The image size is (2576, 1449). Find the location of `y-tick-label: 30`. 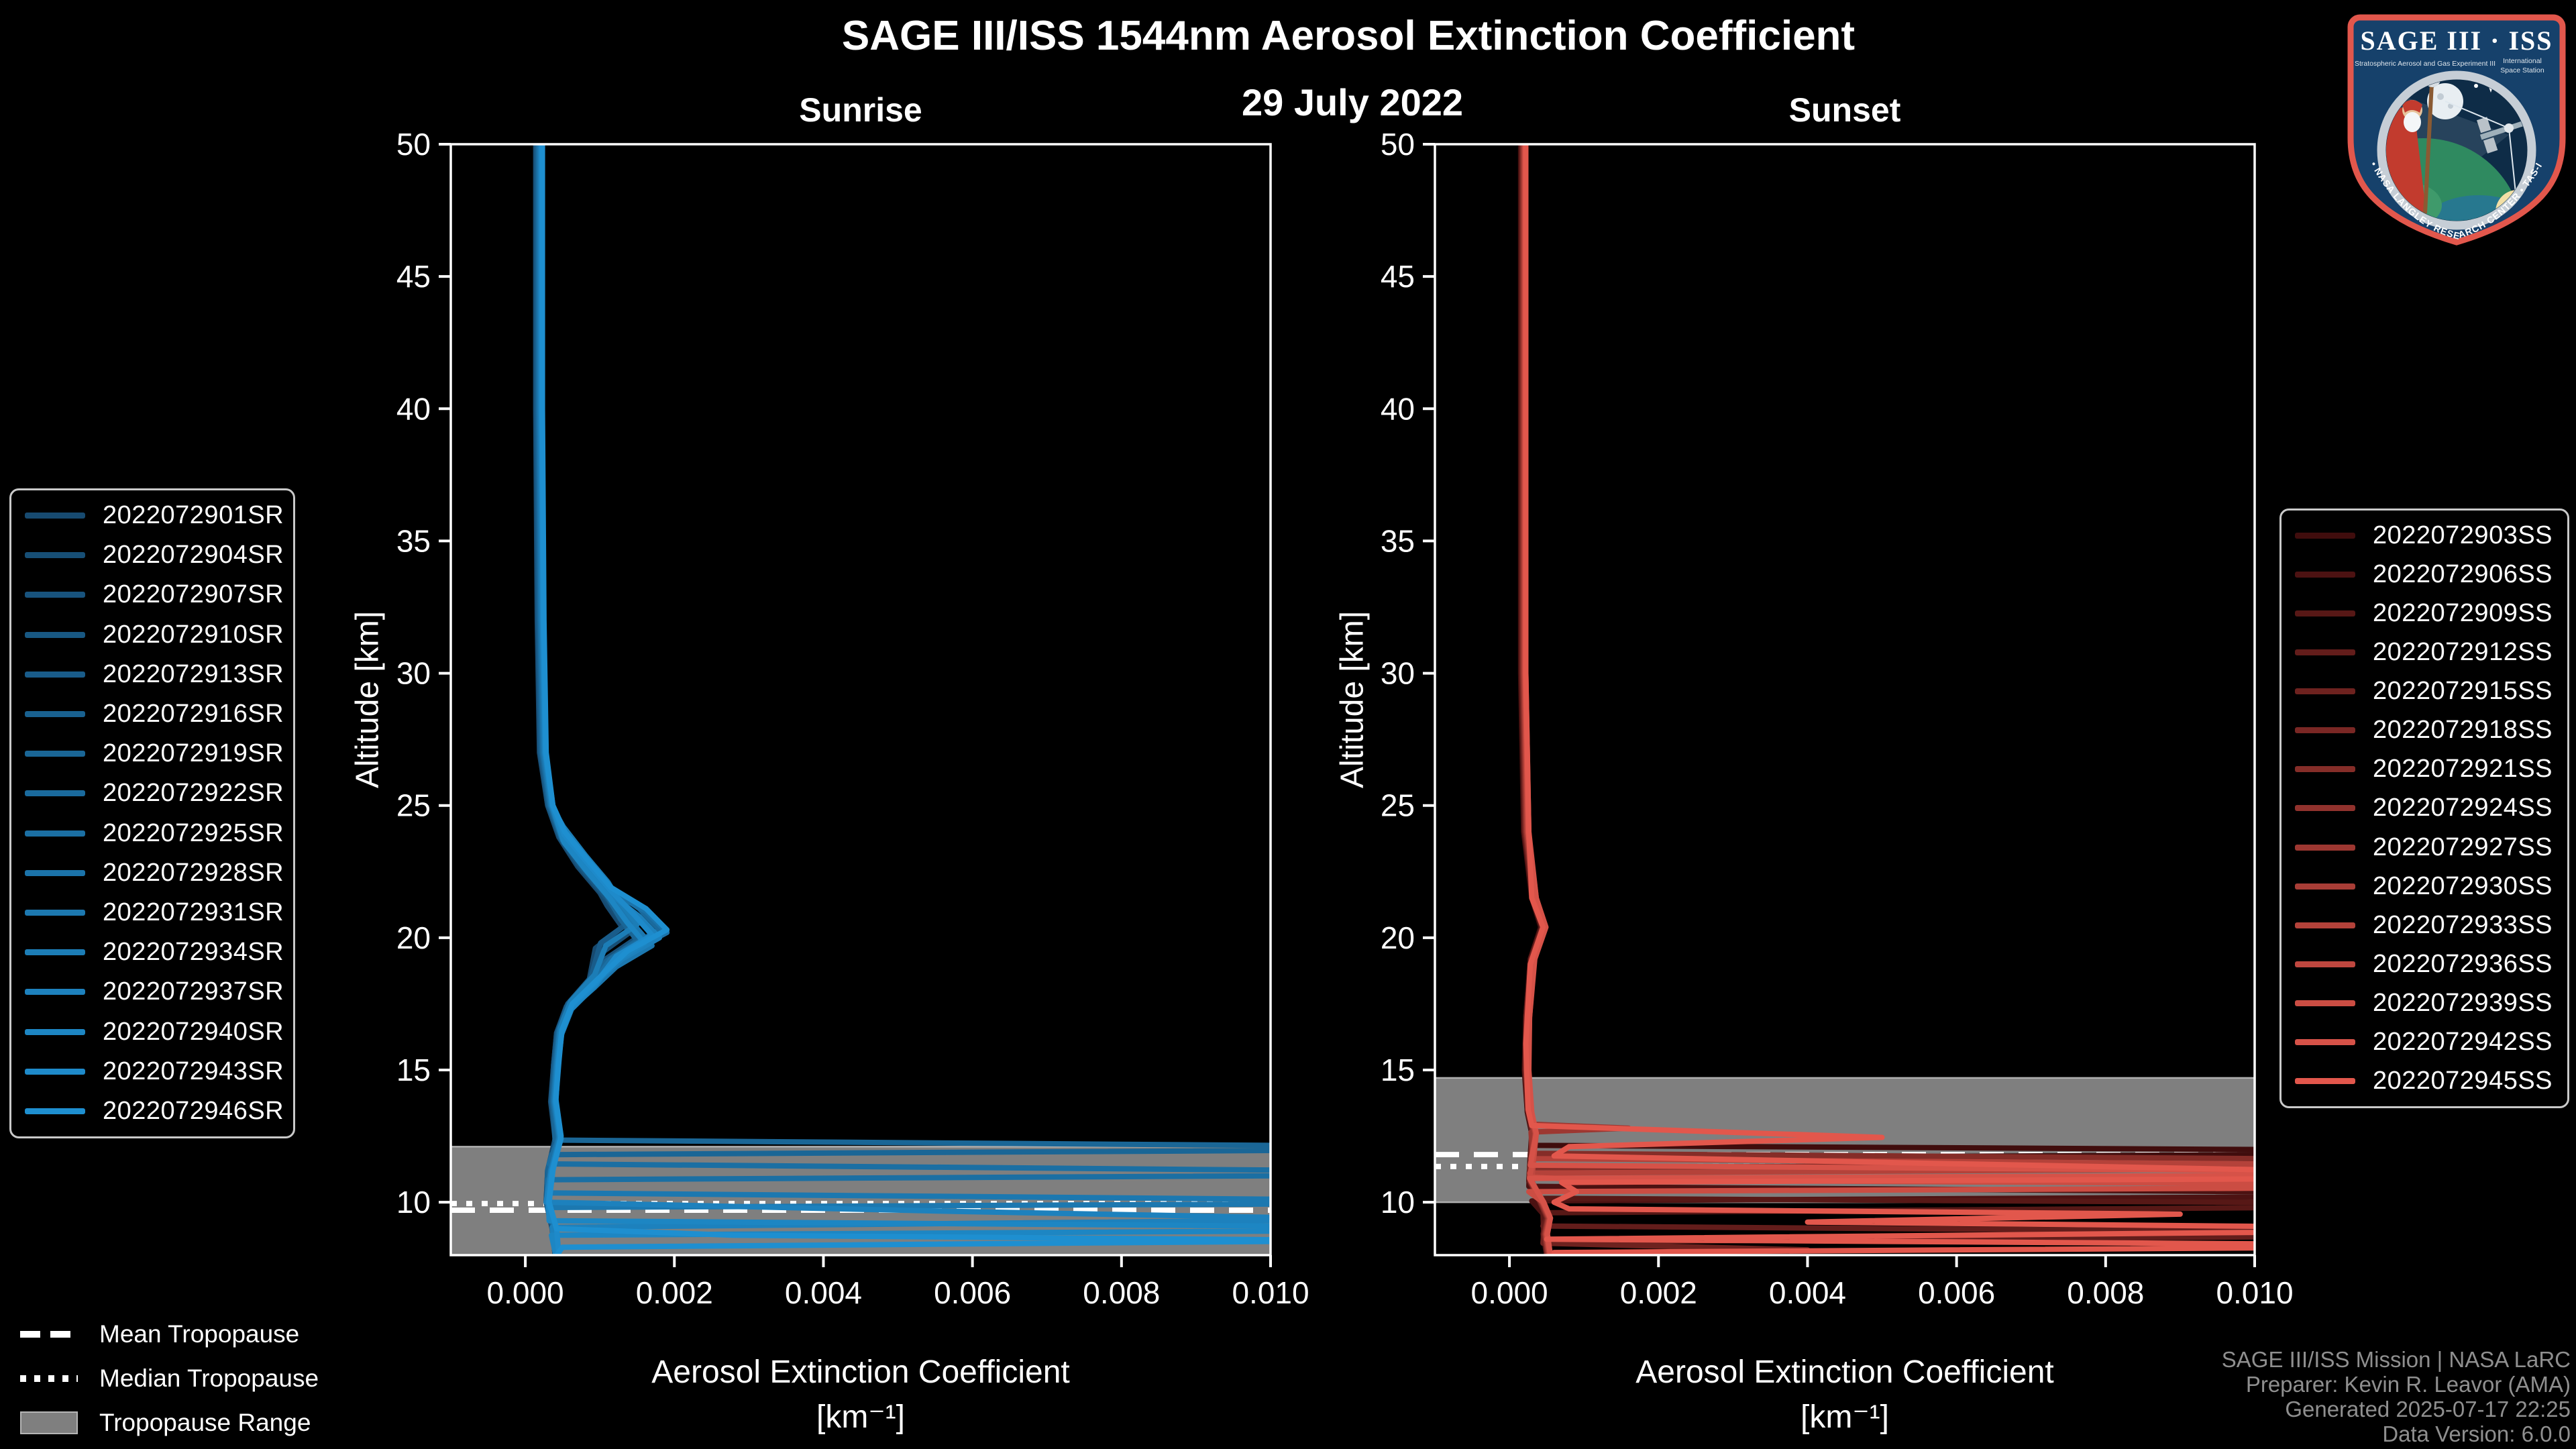

y-tick-label: 30 is located at coordinates (1398, 673).